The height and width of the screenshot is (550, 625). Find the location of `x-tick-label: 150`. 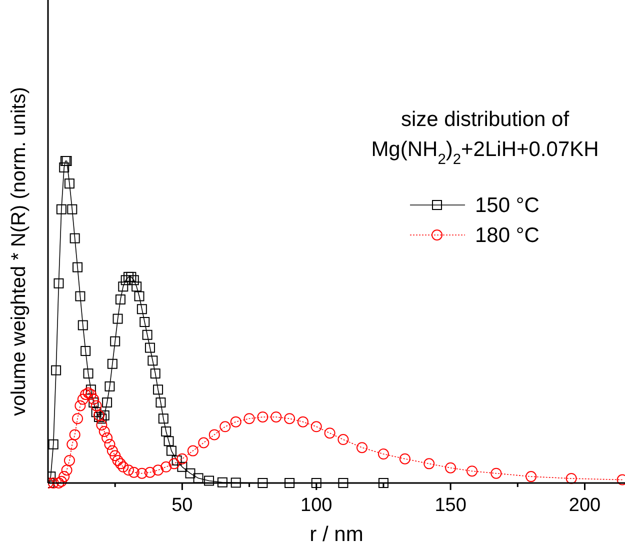

x-tick-label: 150 is located at coordinates (450, 505).